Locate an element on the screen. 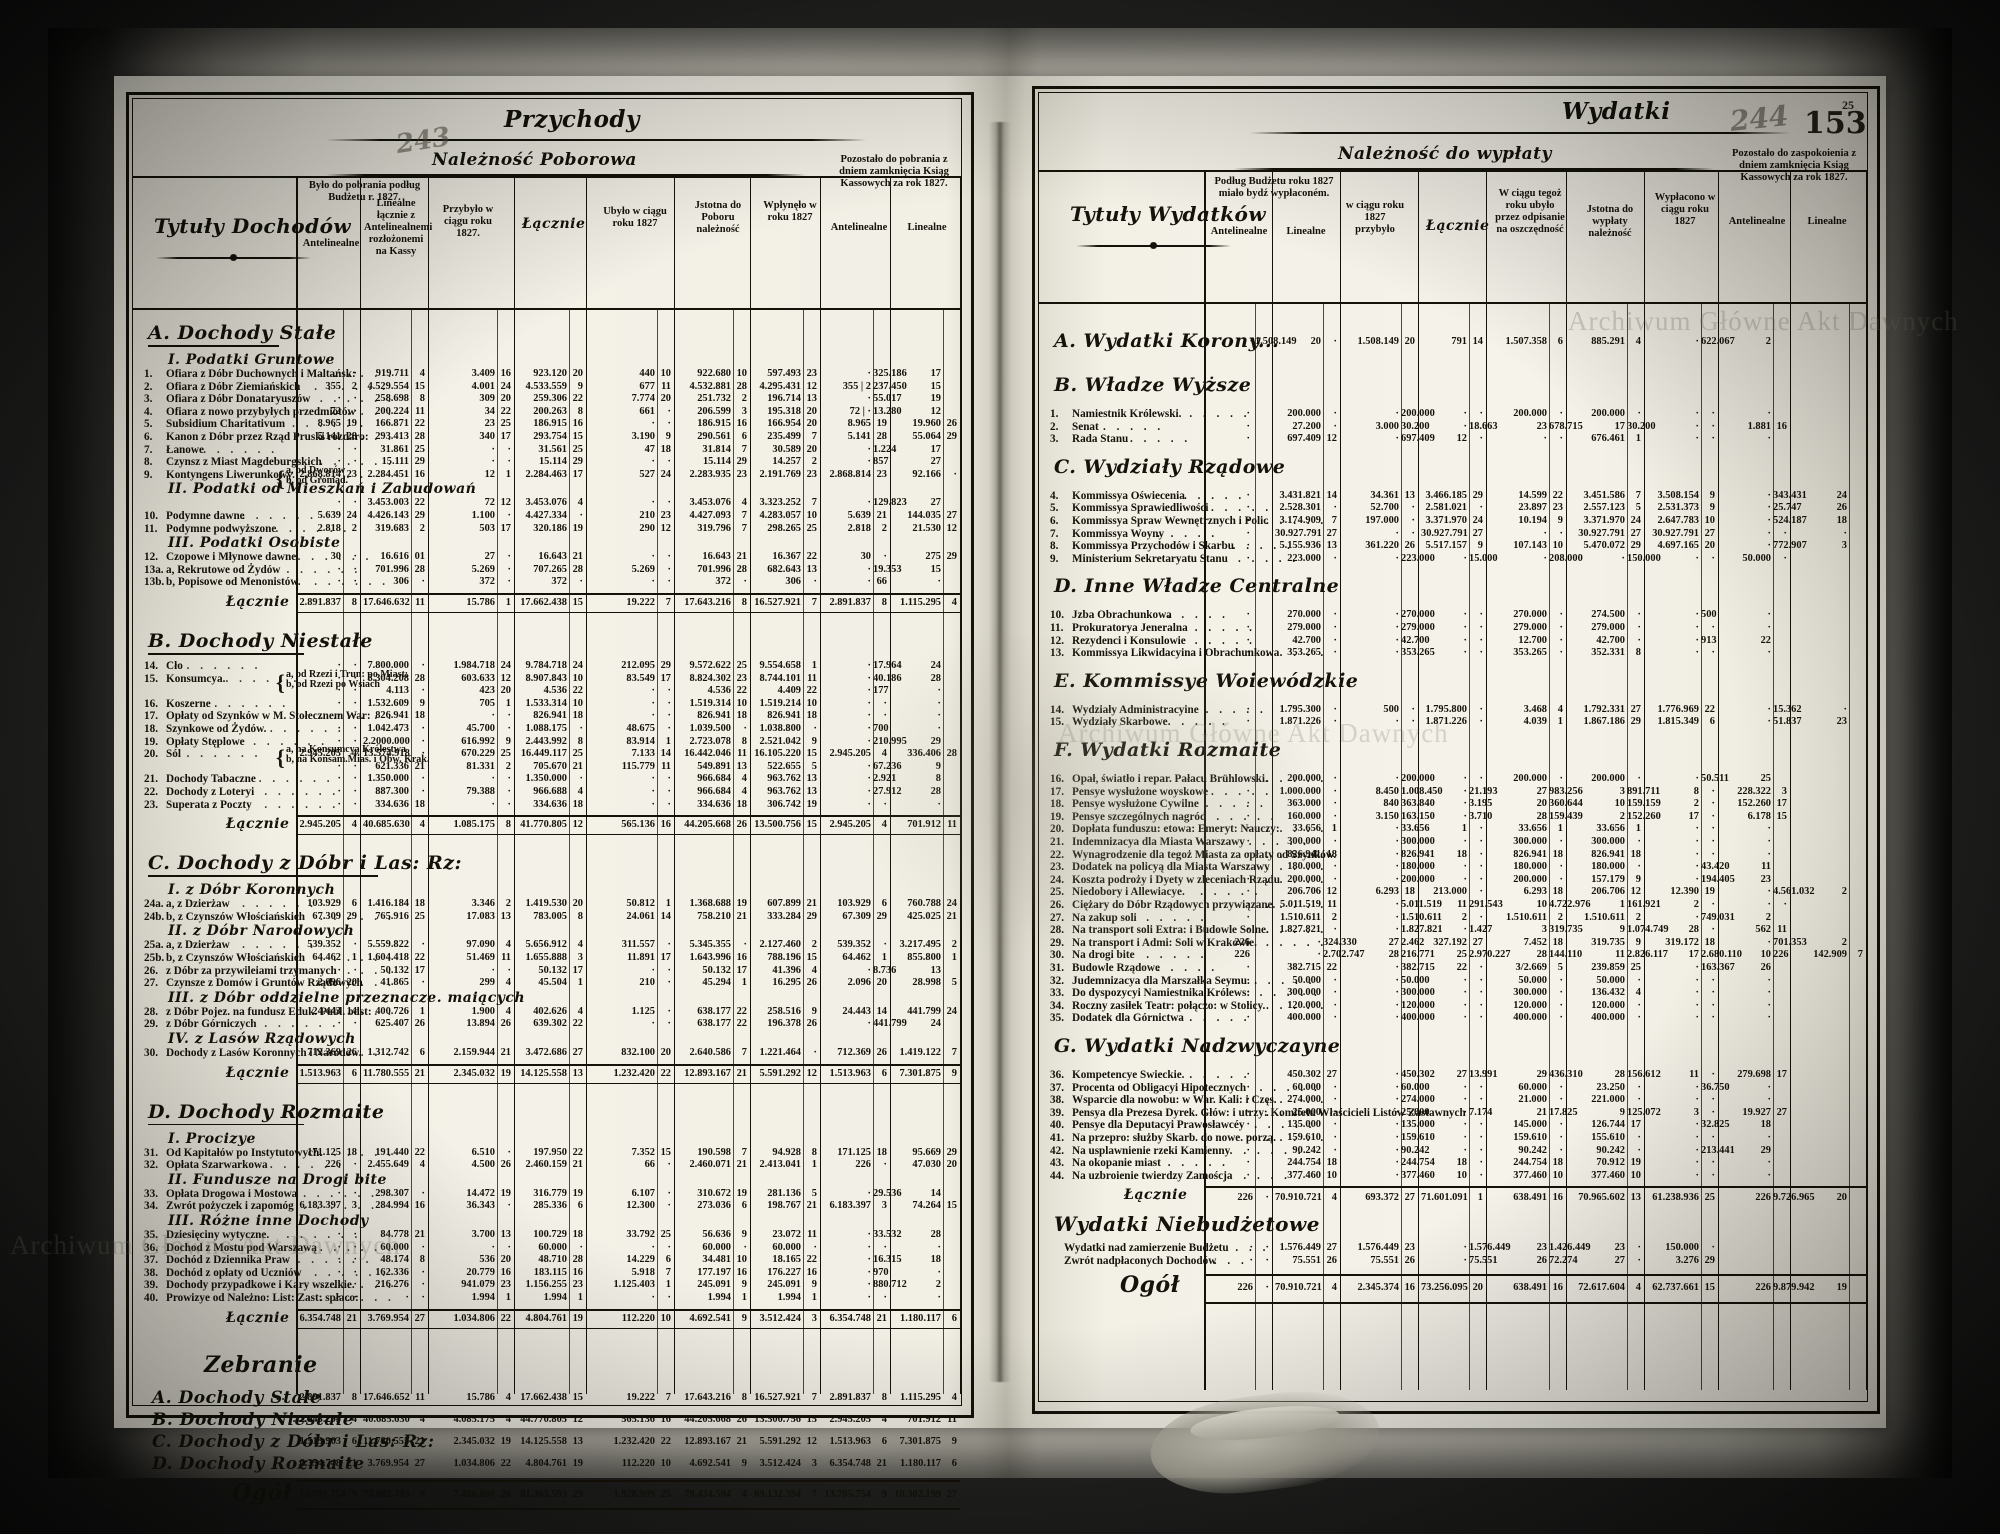 This screenshot has height=1534, width=2000. cell-grosze: 10 is located at coordinates (577, 703).